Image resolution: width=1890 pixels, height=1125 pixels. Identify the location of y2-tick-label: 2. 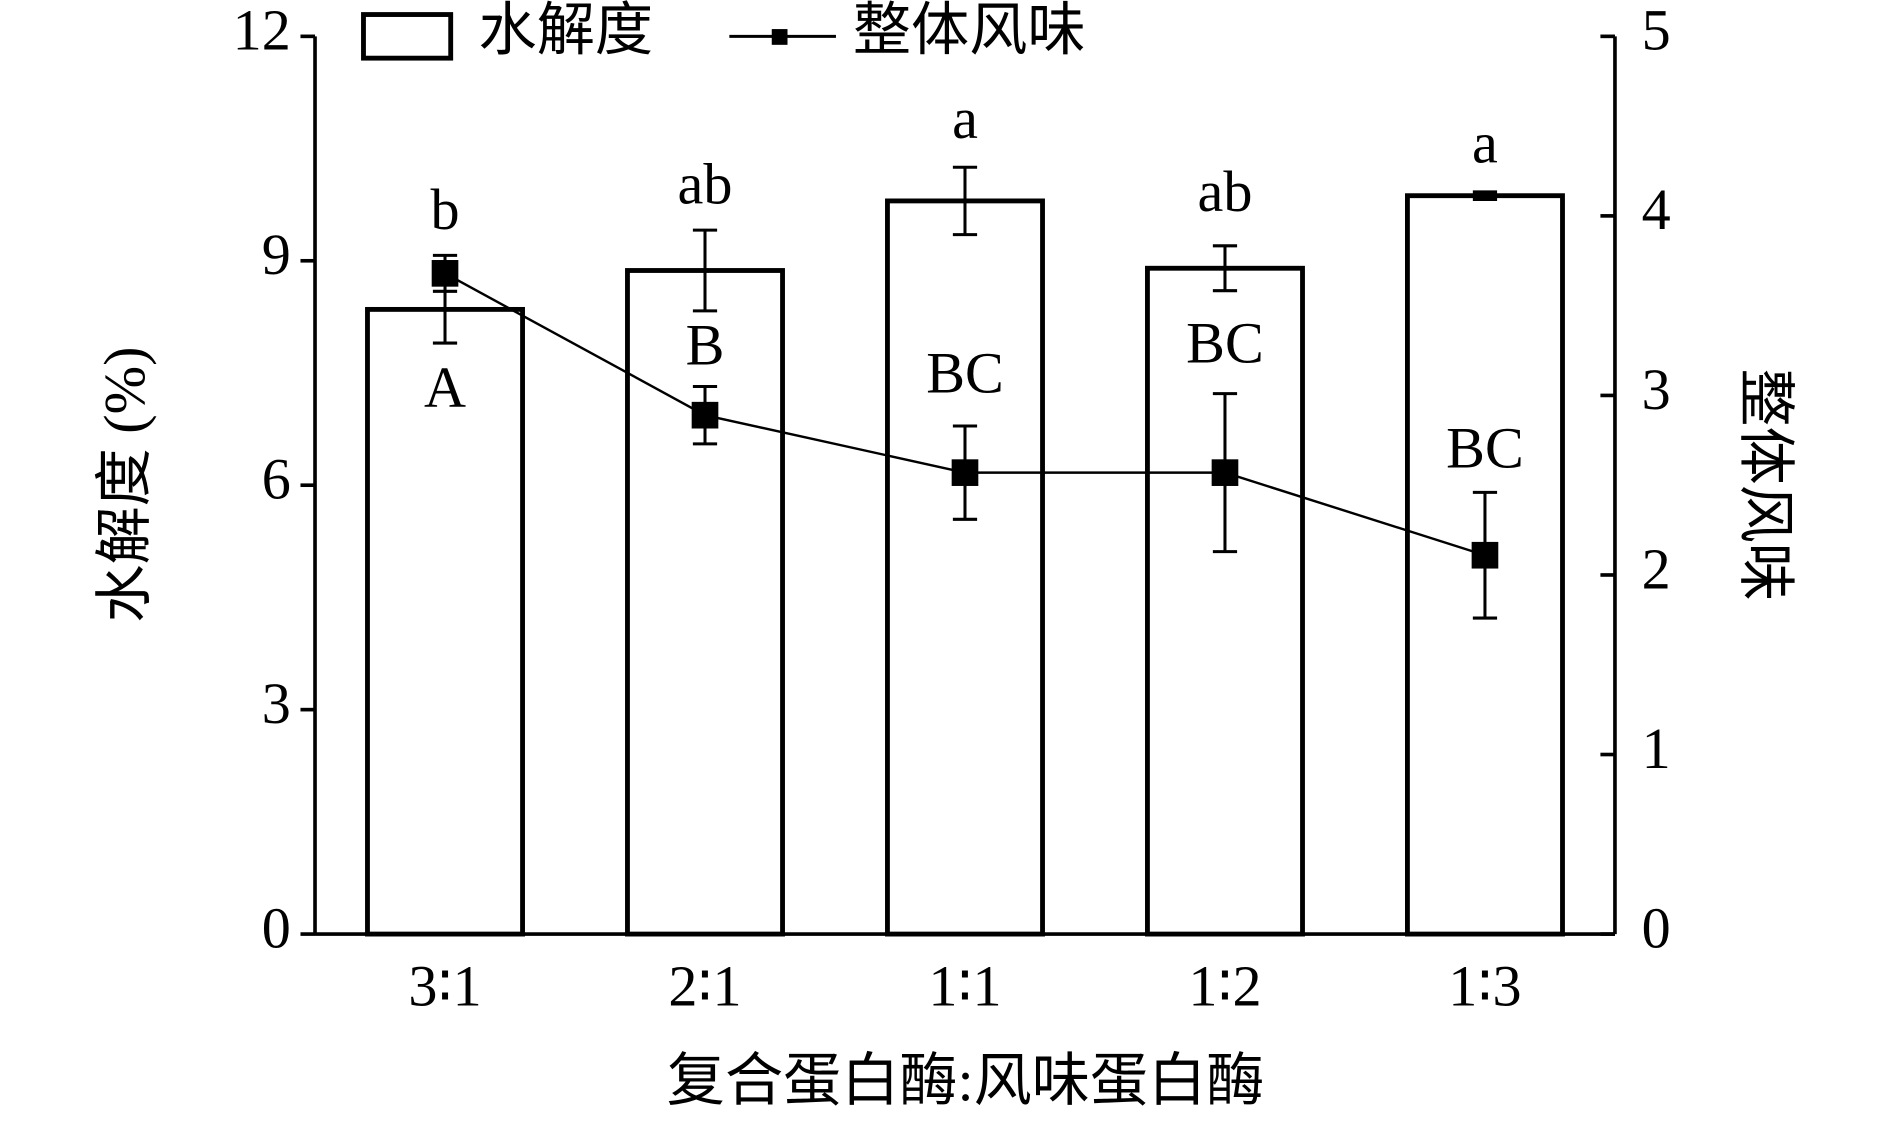
(1656, 568).